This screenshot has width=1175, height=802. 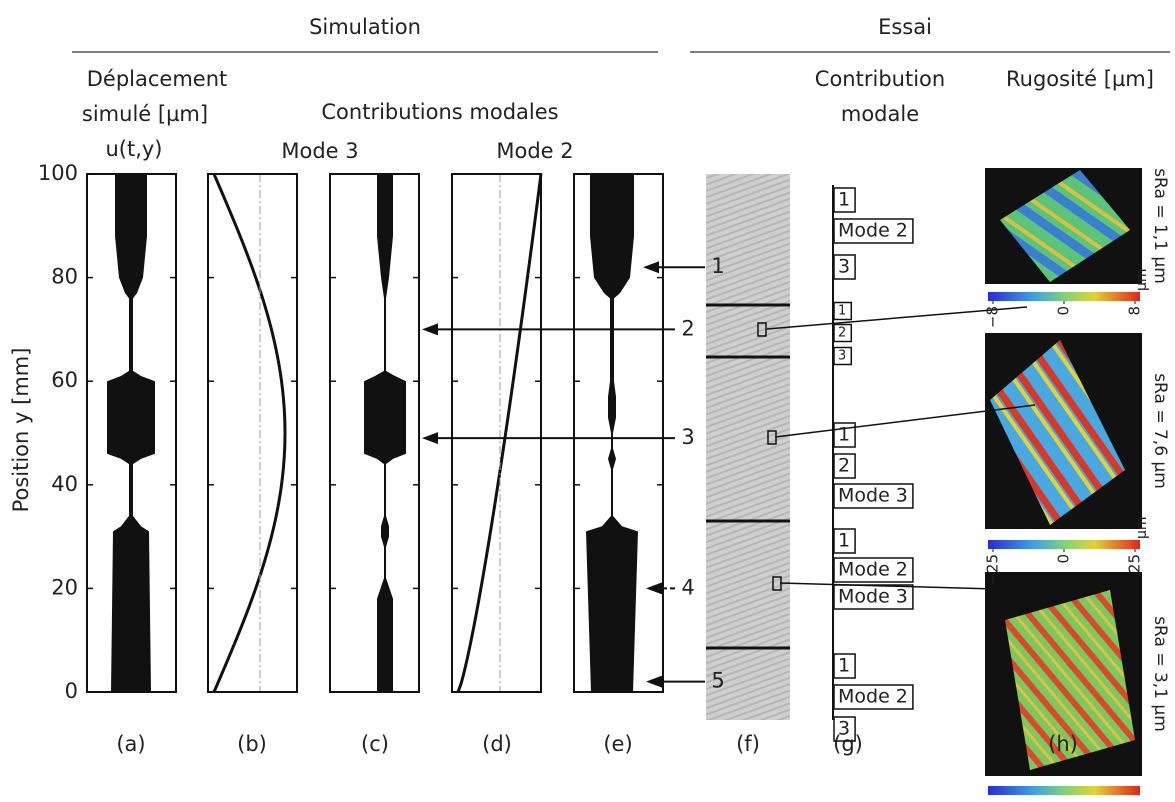 What do you see at coordinates (133, 149) in the screenshot?
I see `panel-title: u(t,y)` at bounding box center [133, 149].